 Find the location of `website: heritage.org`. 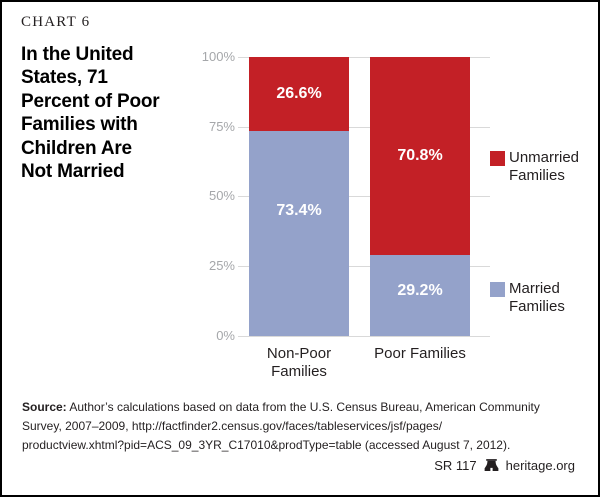

website: heritage.org is located at coordinates (540, 465).